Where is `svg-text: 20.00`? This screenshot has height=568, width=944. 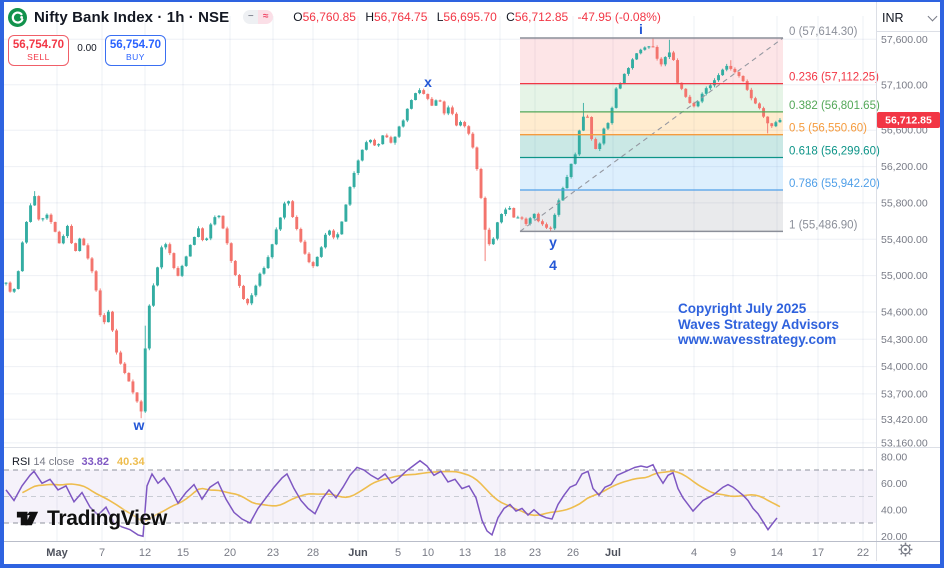 svg-text: 20.00 is located at coordinates (894, 537).